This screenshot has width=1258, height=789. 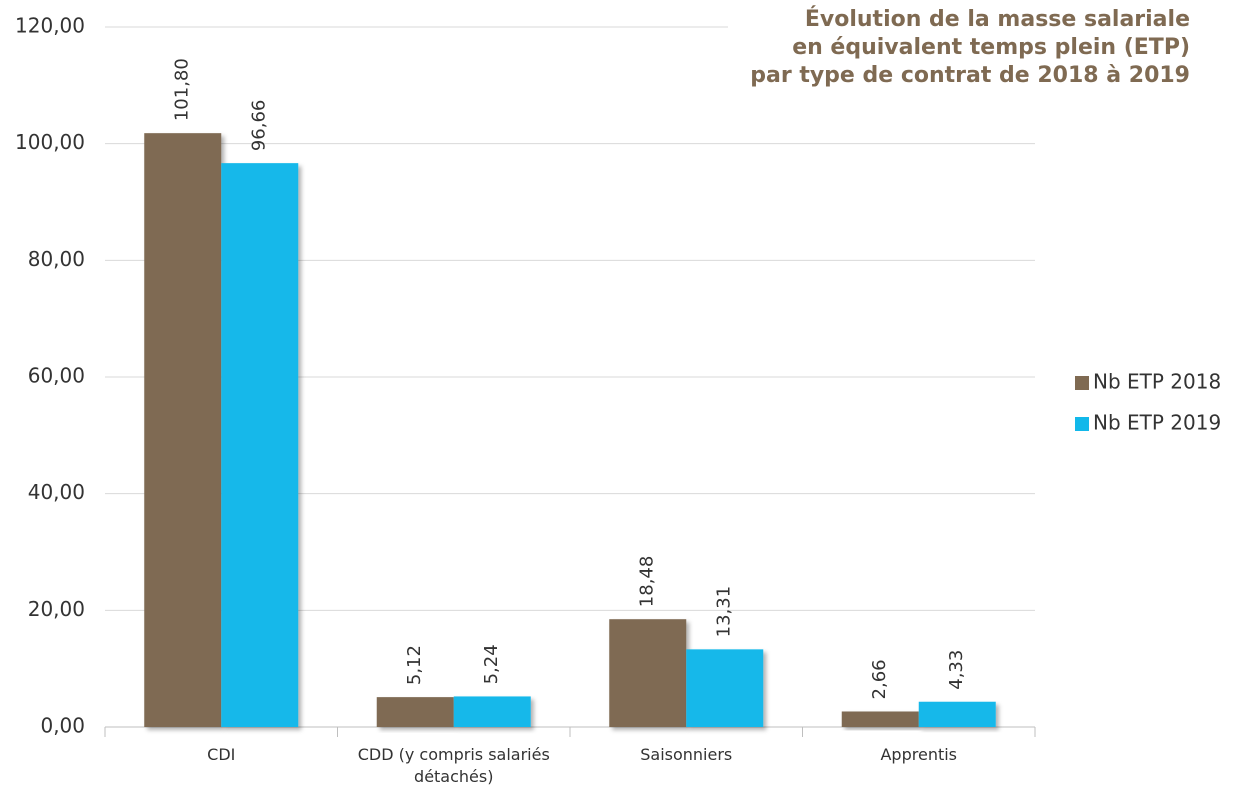 I want to click on chart-title: Évolution de la masse salariale, so click(x=997, y=19).